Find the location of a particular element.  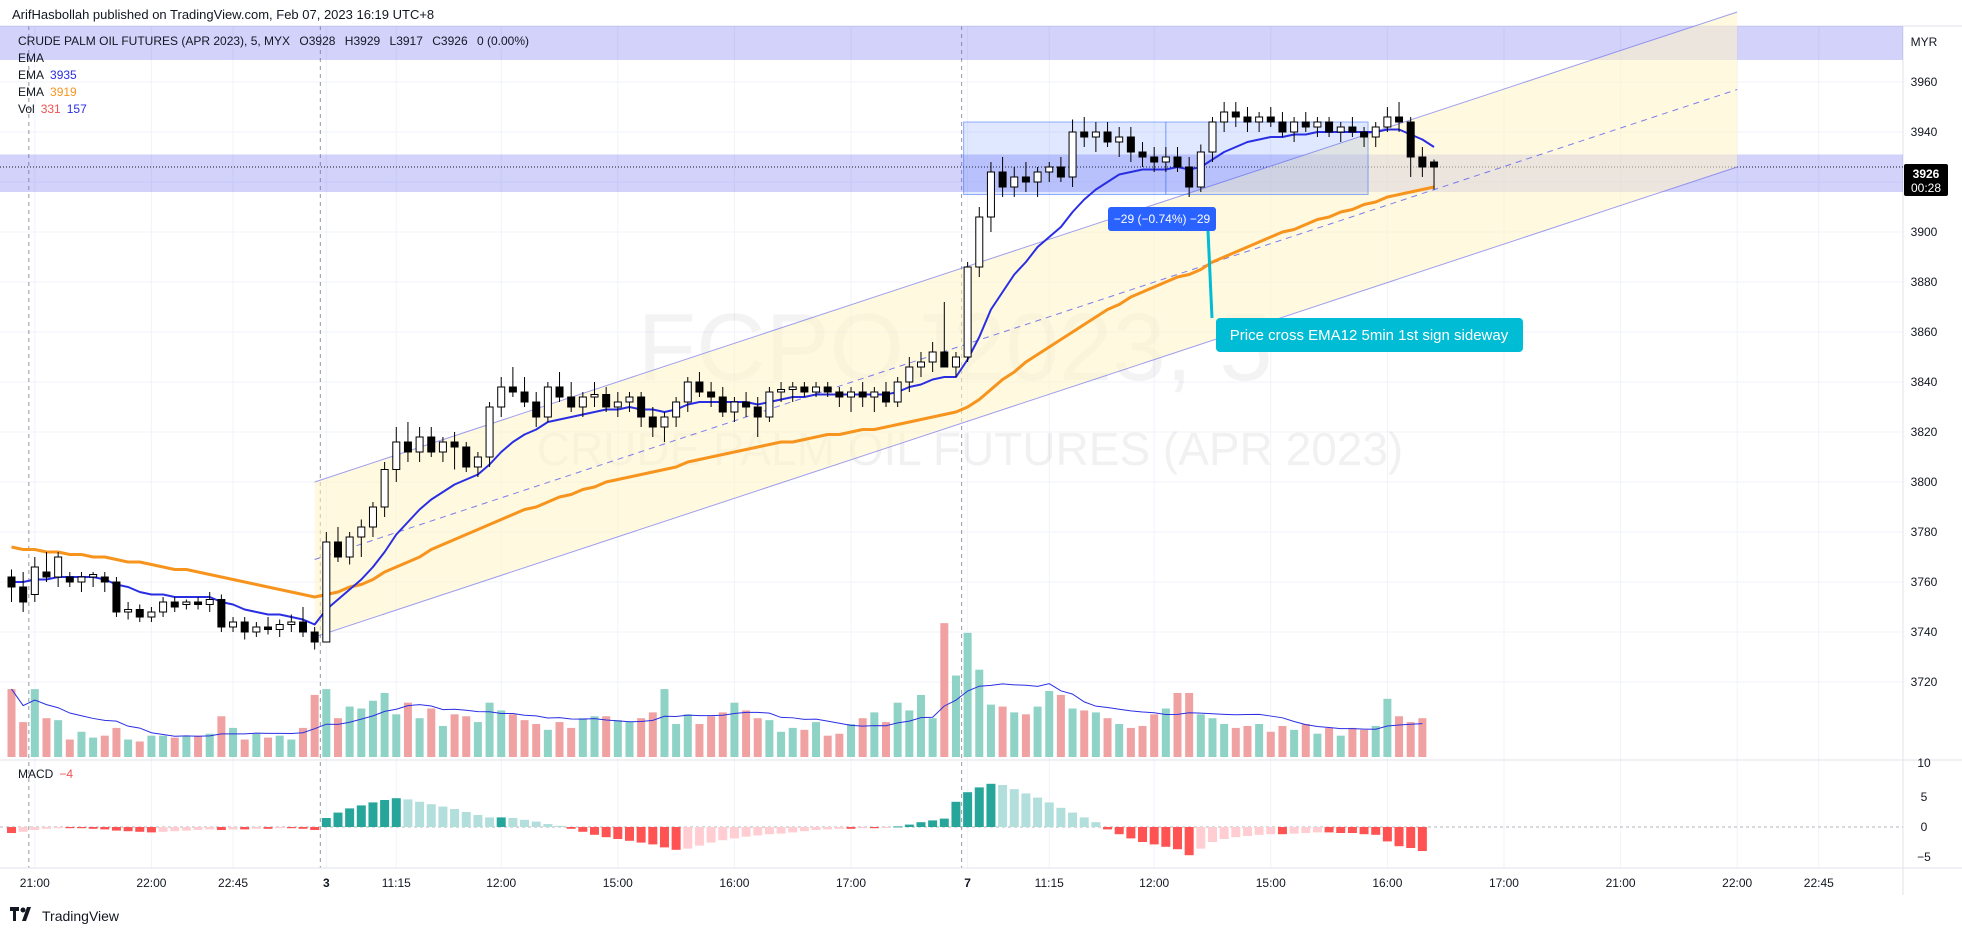

time-tick-label: 17:00 is located at coordinates (851, 883).